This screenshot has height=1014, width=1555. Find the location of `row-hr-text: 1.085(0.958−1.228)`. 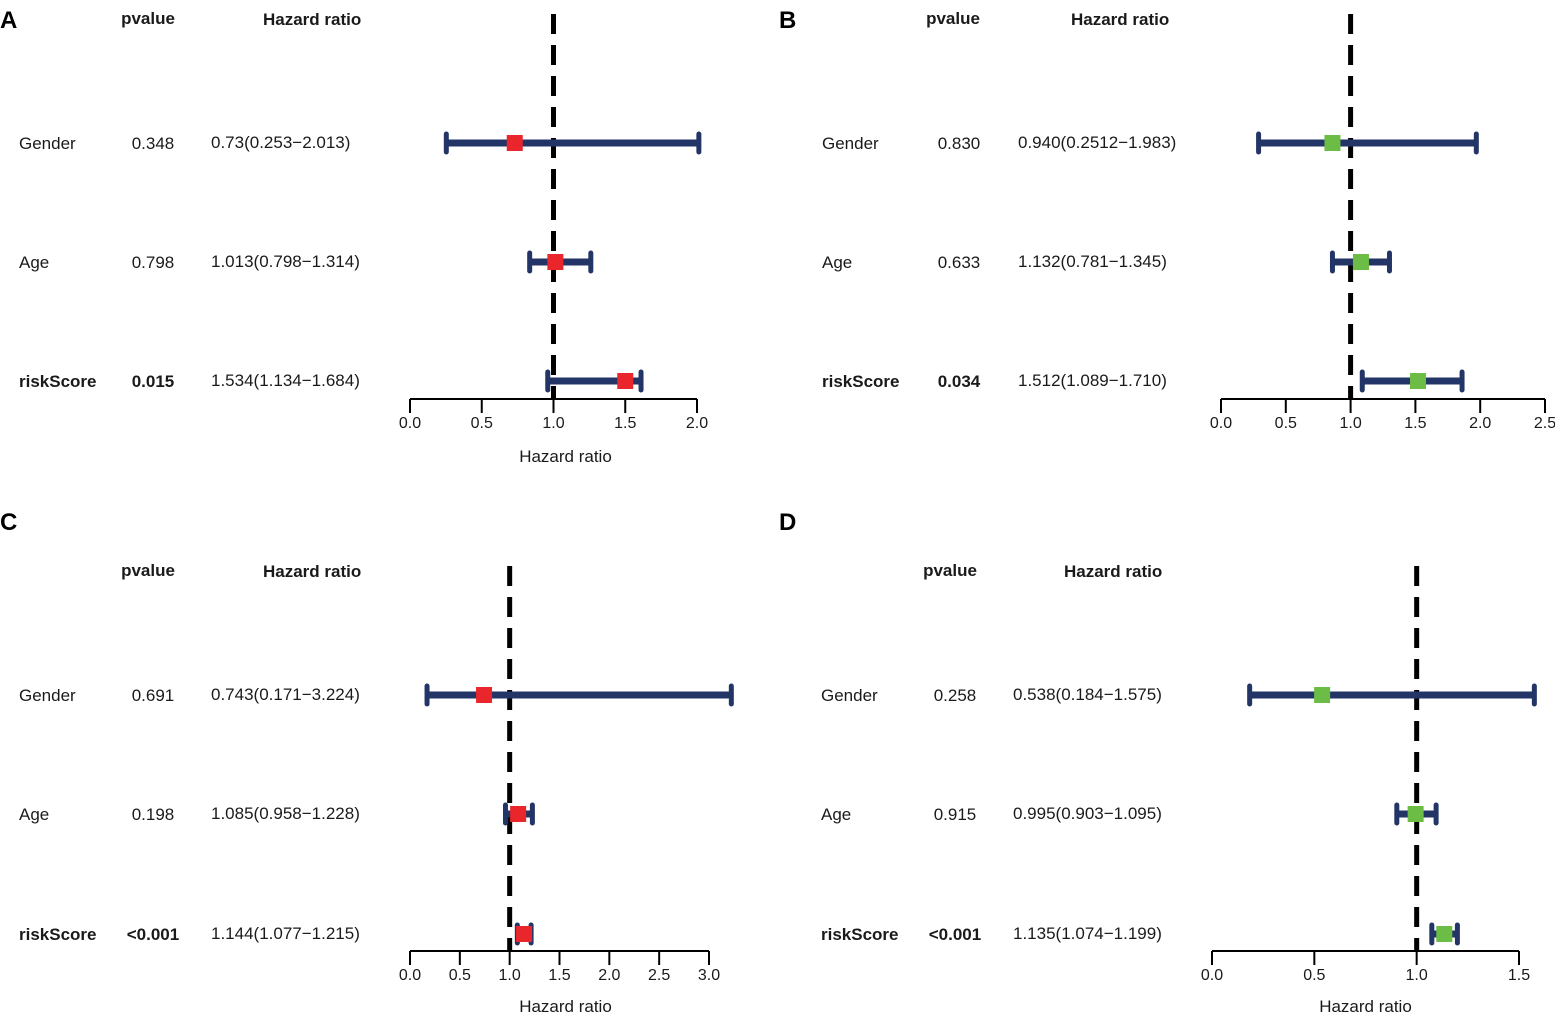

row-hr-text: 1.085(0.958−1.228) is located at coordinates (285, 813).